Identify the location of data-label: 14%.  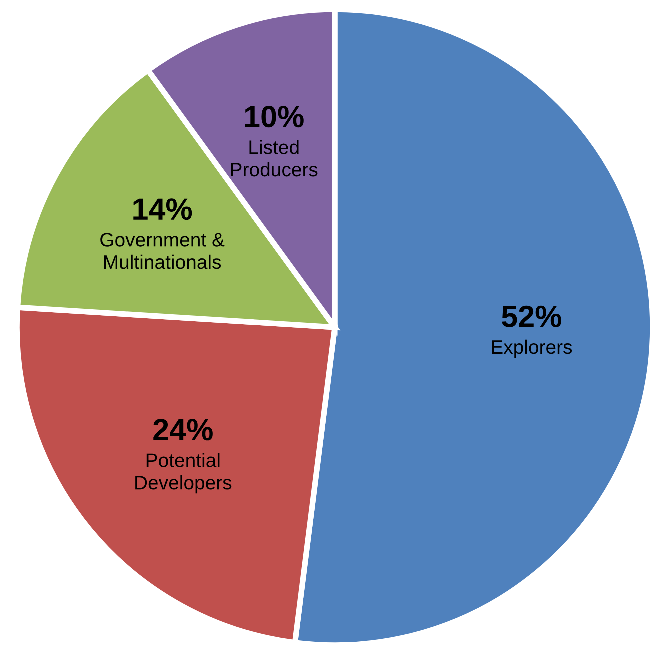
(163, 209).